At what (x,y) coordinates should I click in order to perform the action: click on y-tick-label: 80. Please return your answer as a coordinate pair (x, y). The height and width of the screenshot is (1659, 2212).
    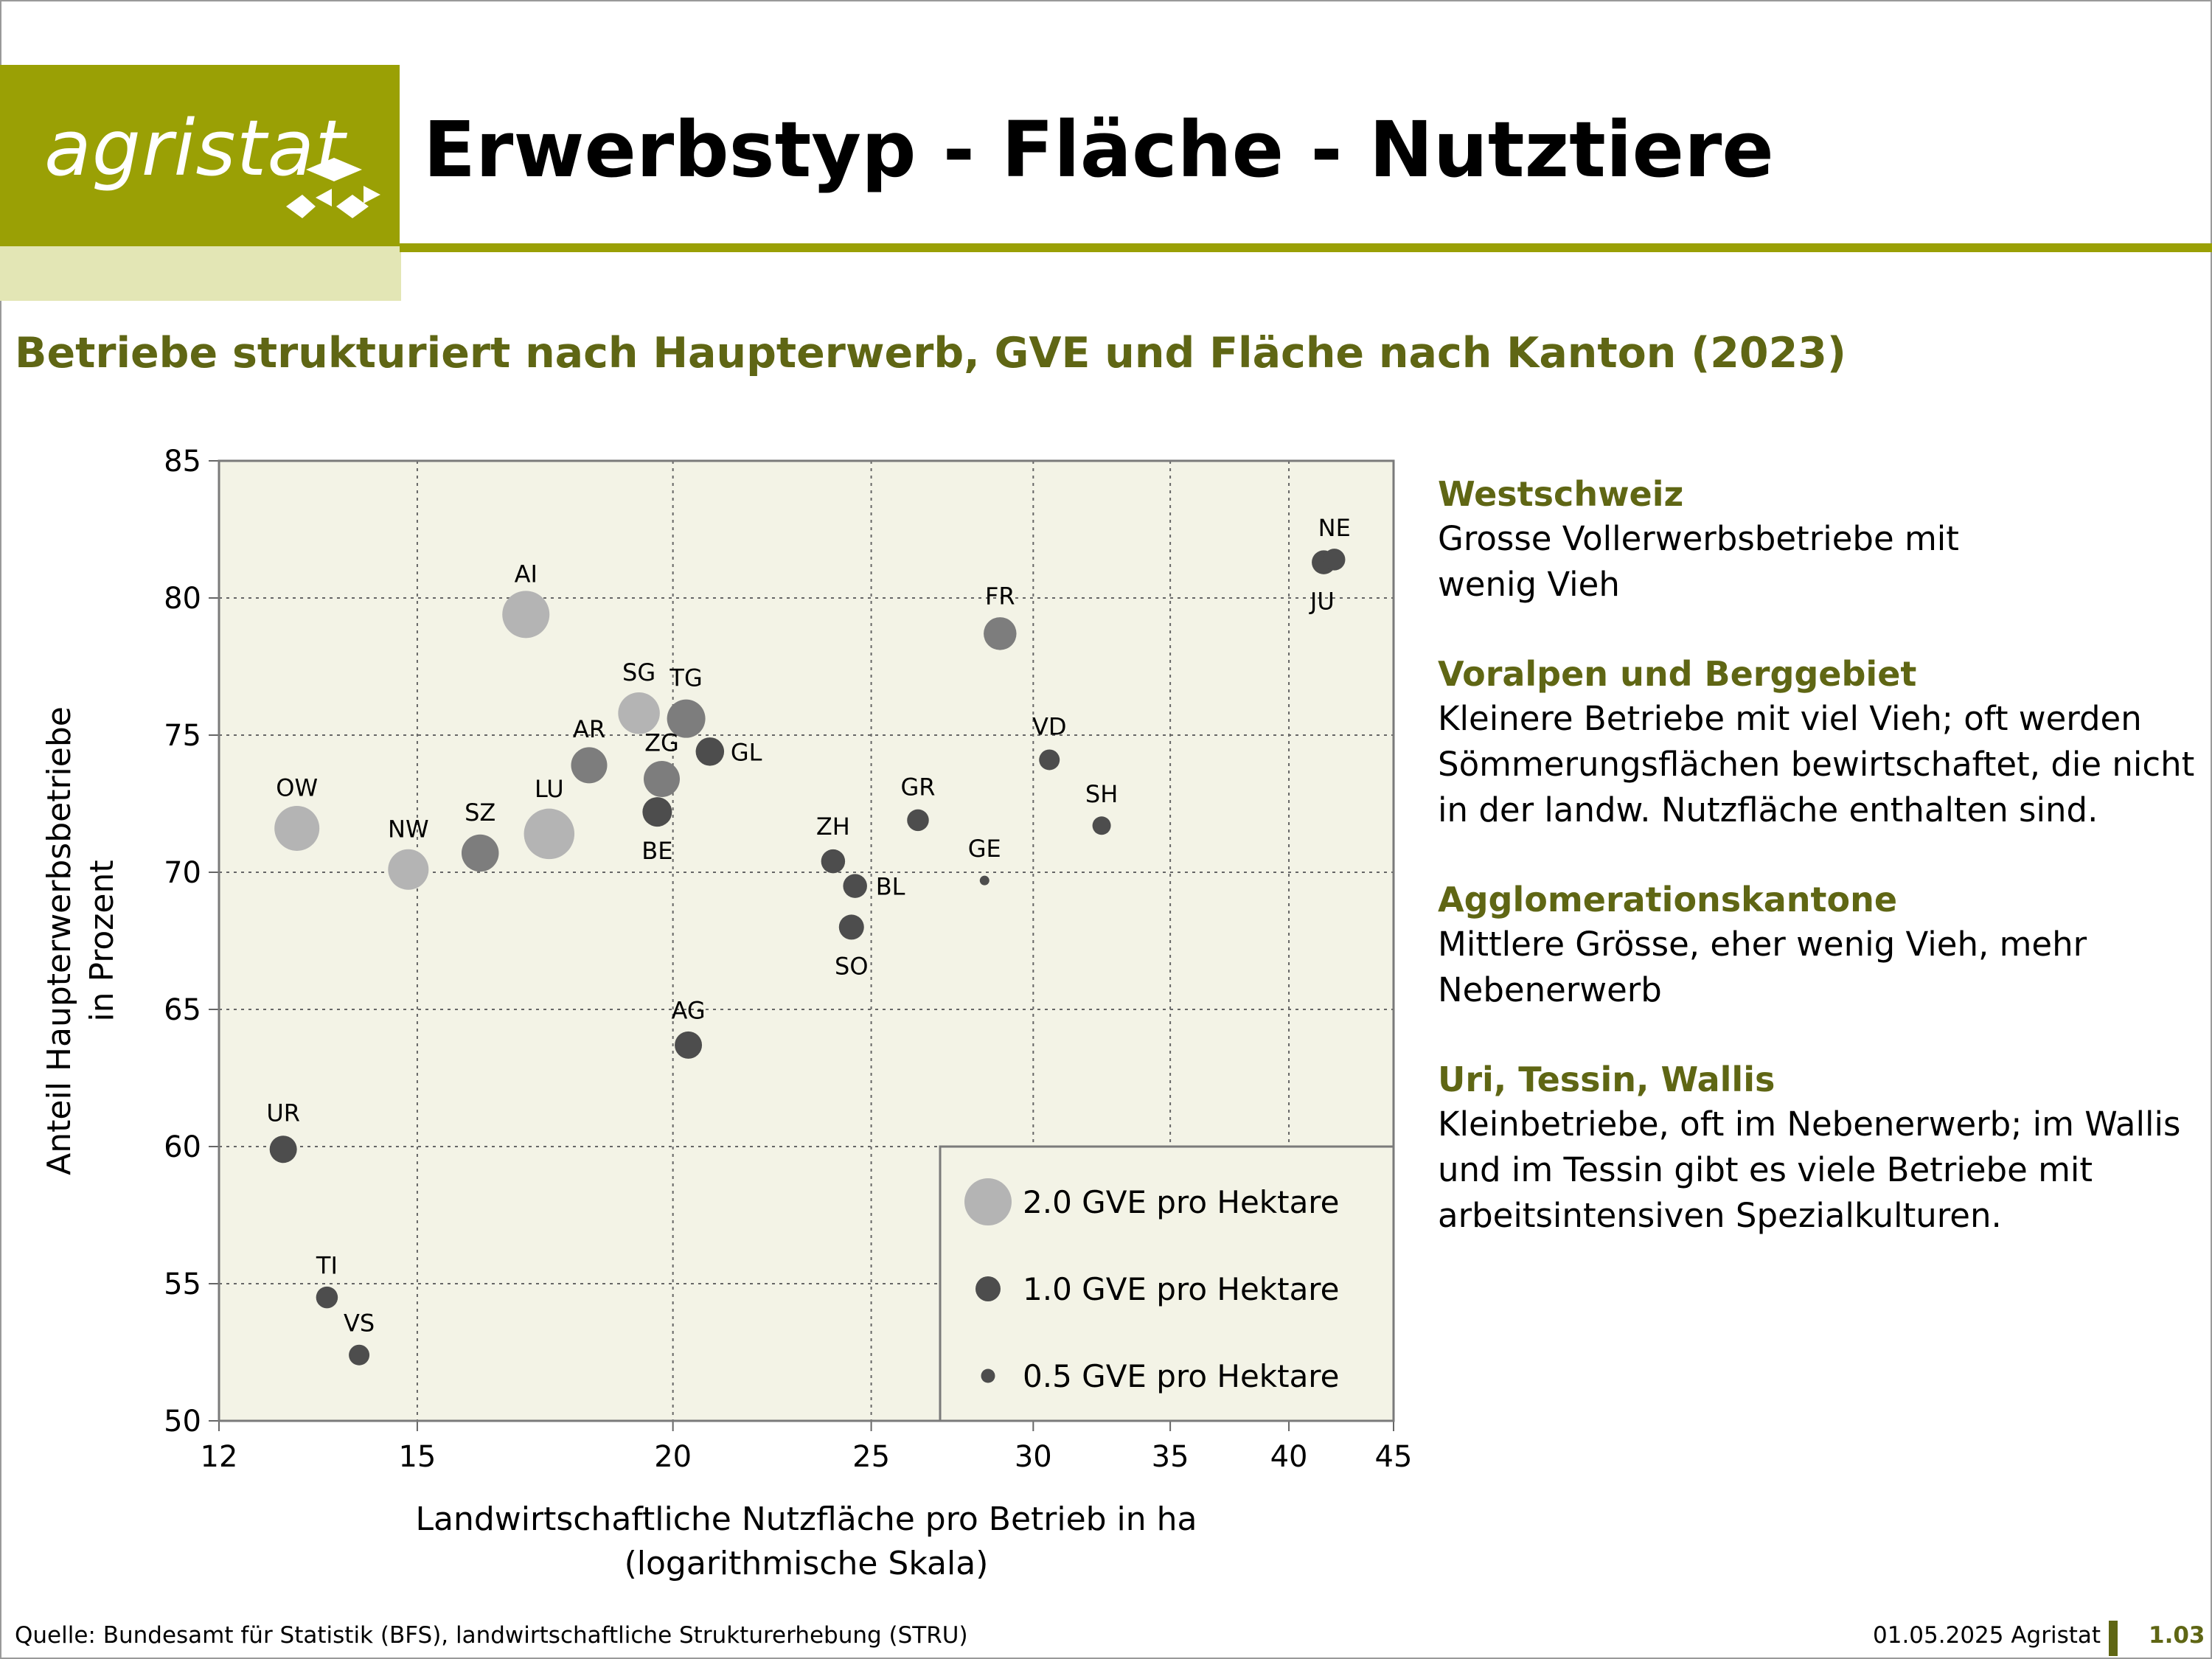
    Looking at the image, I should click on (182, 599).